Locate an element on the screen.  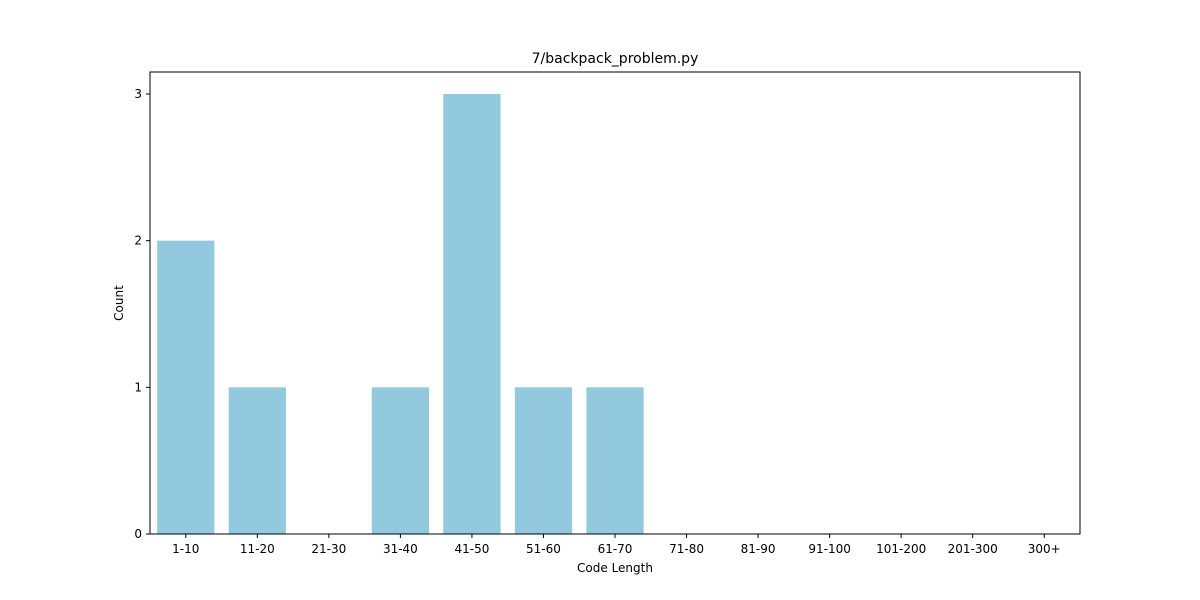
x-axis-label: Code Length is located at coordinates (615, 568).